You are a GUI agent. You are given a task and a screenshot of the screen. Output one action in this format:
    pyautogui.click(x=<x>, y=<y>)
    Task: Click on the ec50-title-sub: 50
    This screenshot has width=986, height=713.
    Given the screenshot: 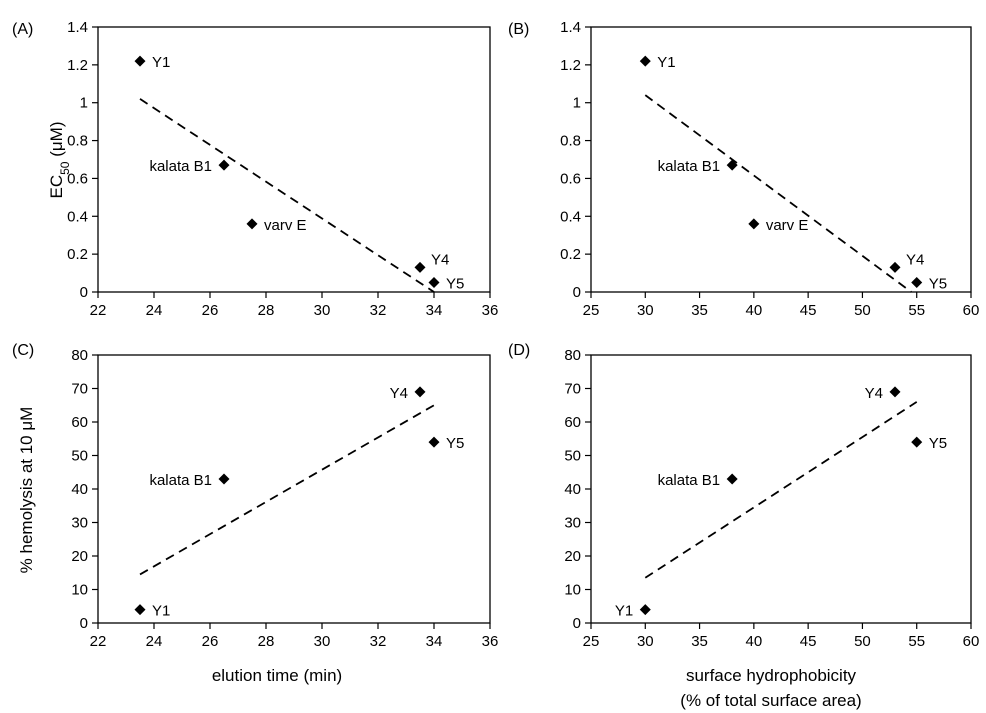 What is the action you would take?
    pyautogui.click(x=65, y=168)
    